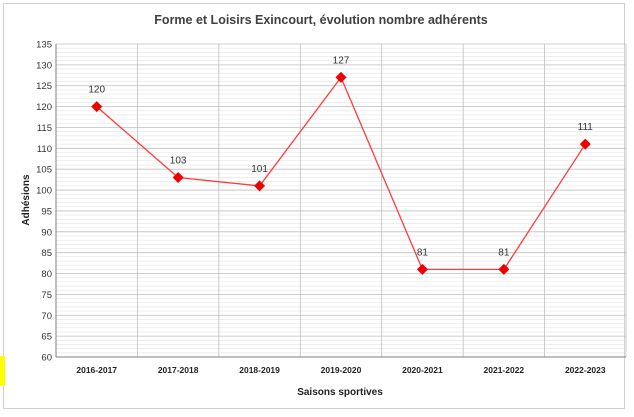 This screenshot has width=634, height=417. Describe the element at coordinates (46, 253) in the screenshot. I see `y-tick-label: 85` at that location.